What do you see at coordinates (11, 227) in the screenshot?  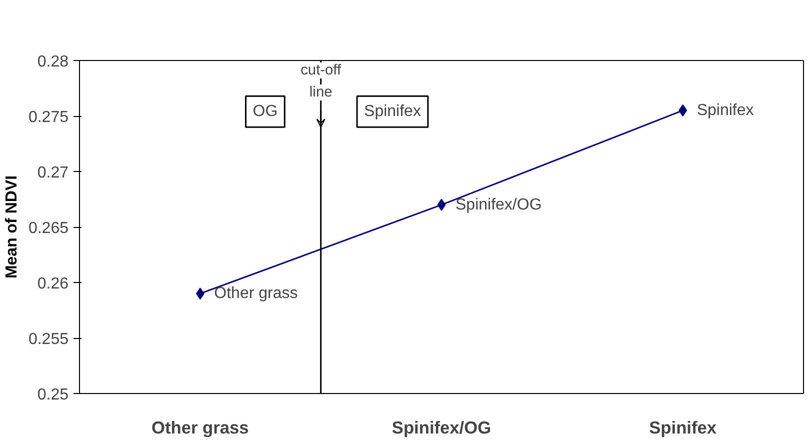 I see `y-axis-title: Mean of NDVI` at bounding box center [11, 227].